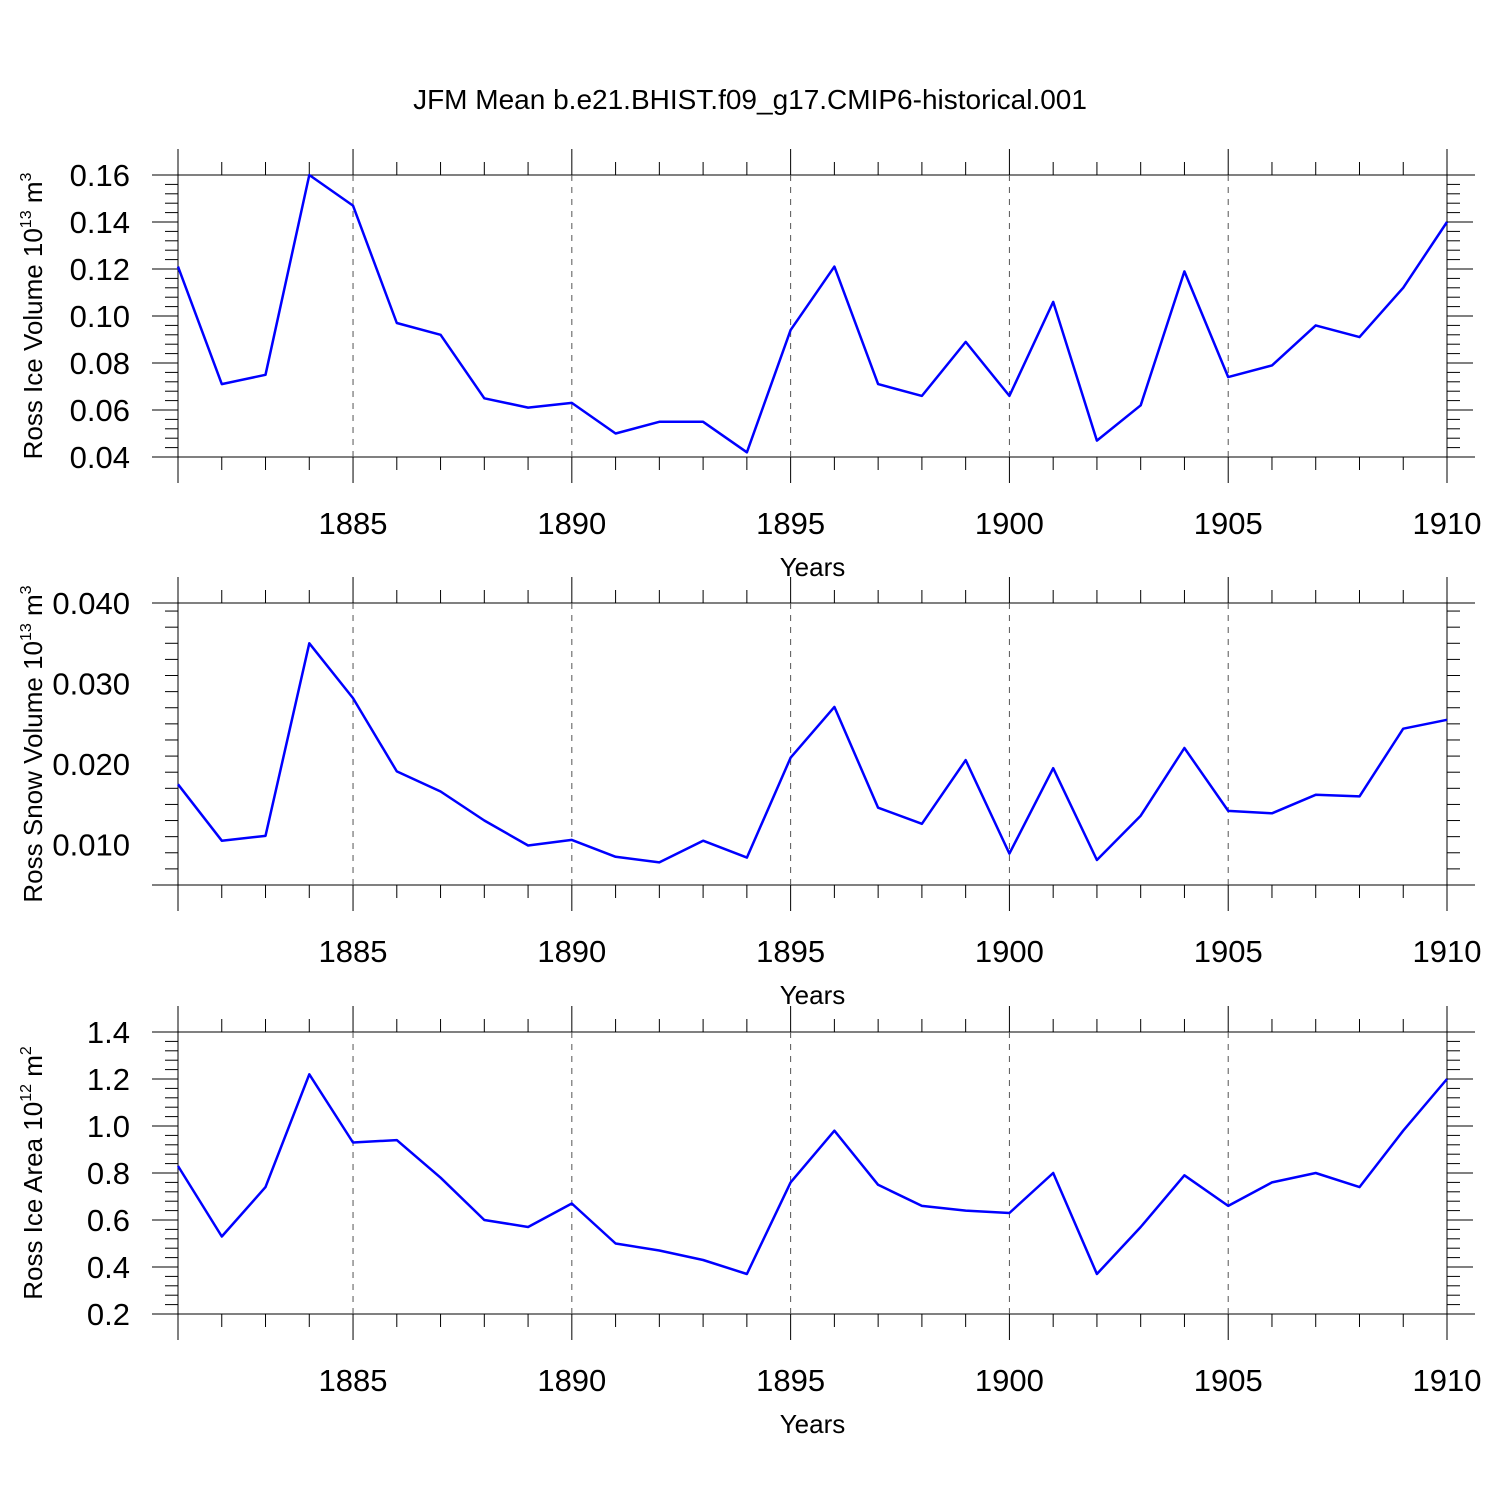  Describe the element at coordinates (100, 410) in the screenshot. I see `y-tick-label: 0.06` at that location.